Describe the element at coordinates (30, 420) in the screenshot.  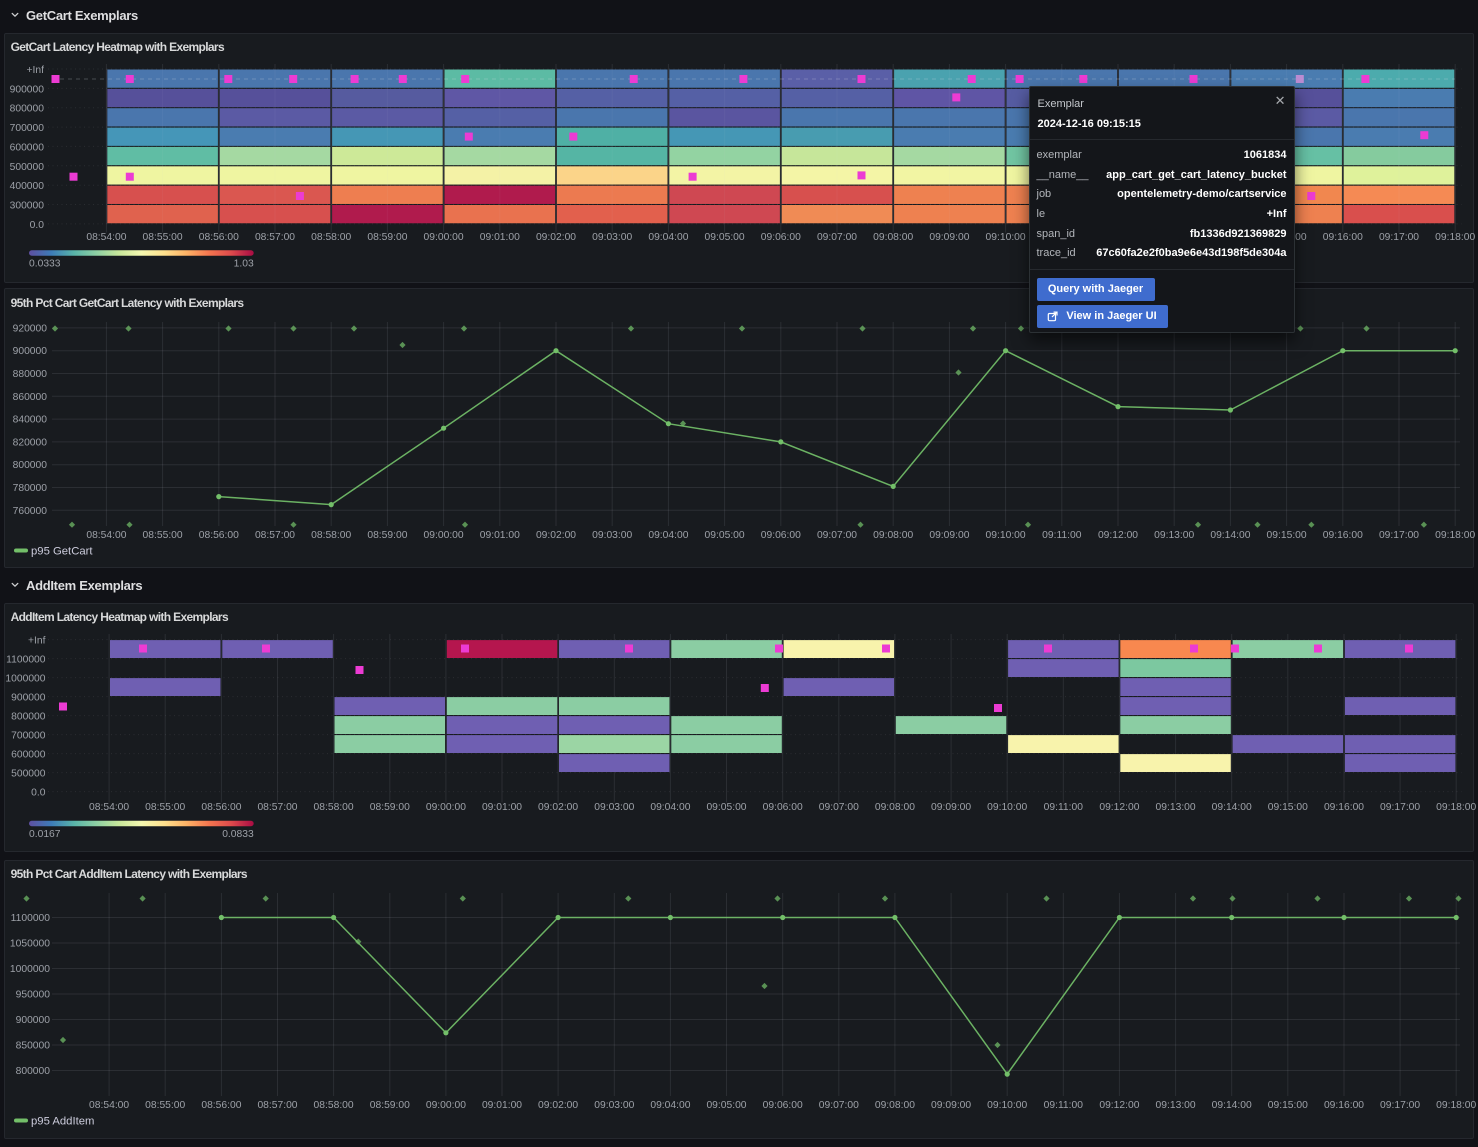
I see `svg-text: 840000` at that location.